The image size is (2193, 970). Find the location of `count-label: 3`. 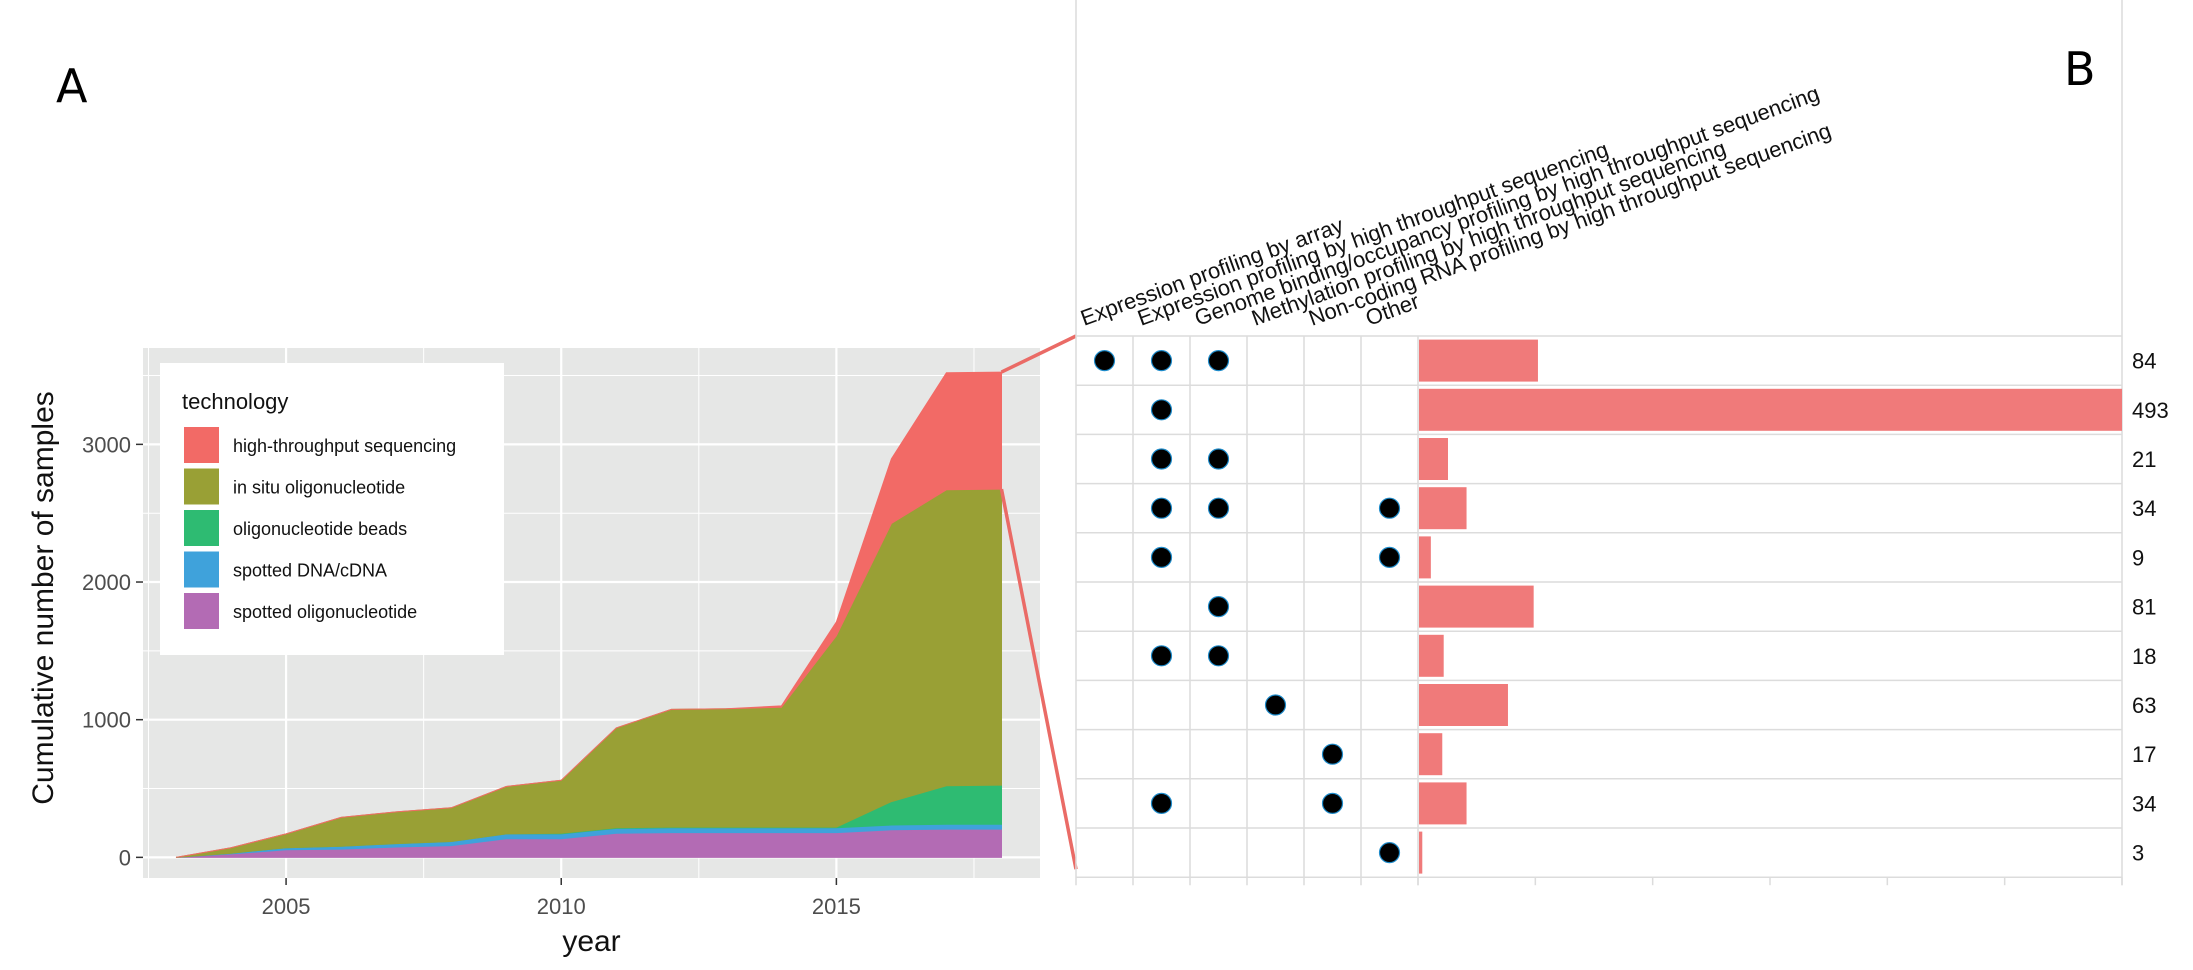

count-label: 3 is located at coordinates (2138, 853).